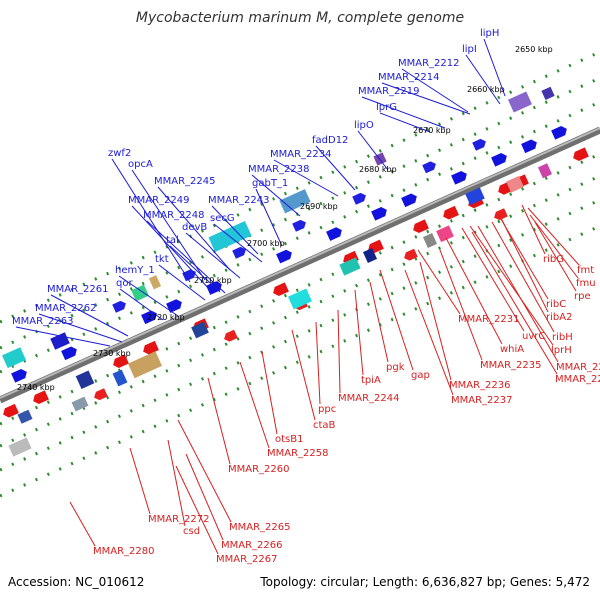  Describe the element at coordinates (386, 107) in the screenshot. I see `forward-gene-label: lprG` at that location.